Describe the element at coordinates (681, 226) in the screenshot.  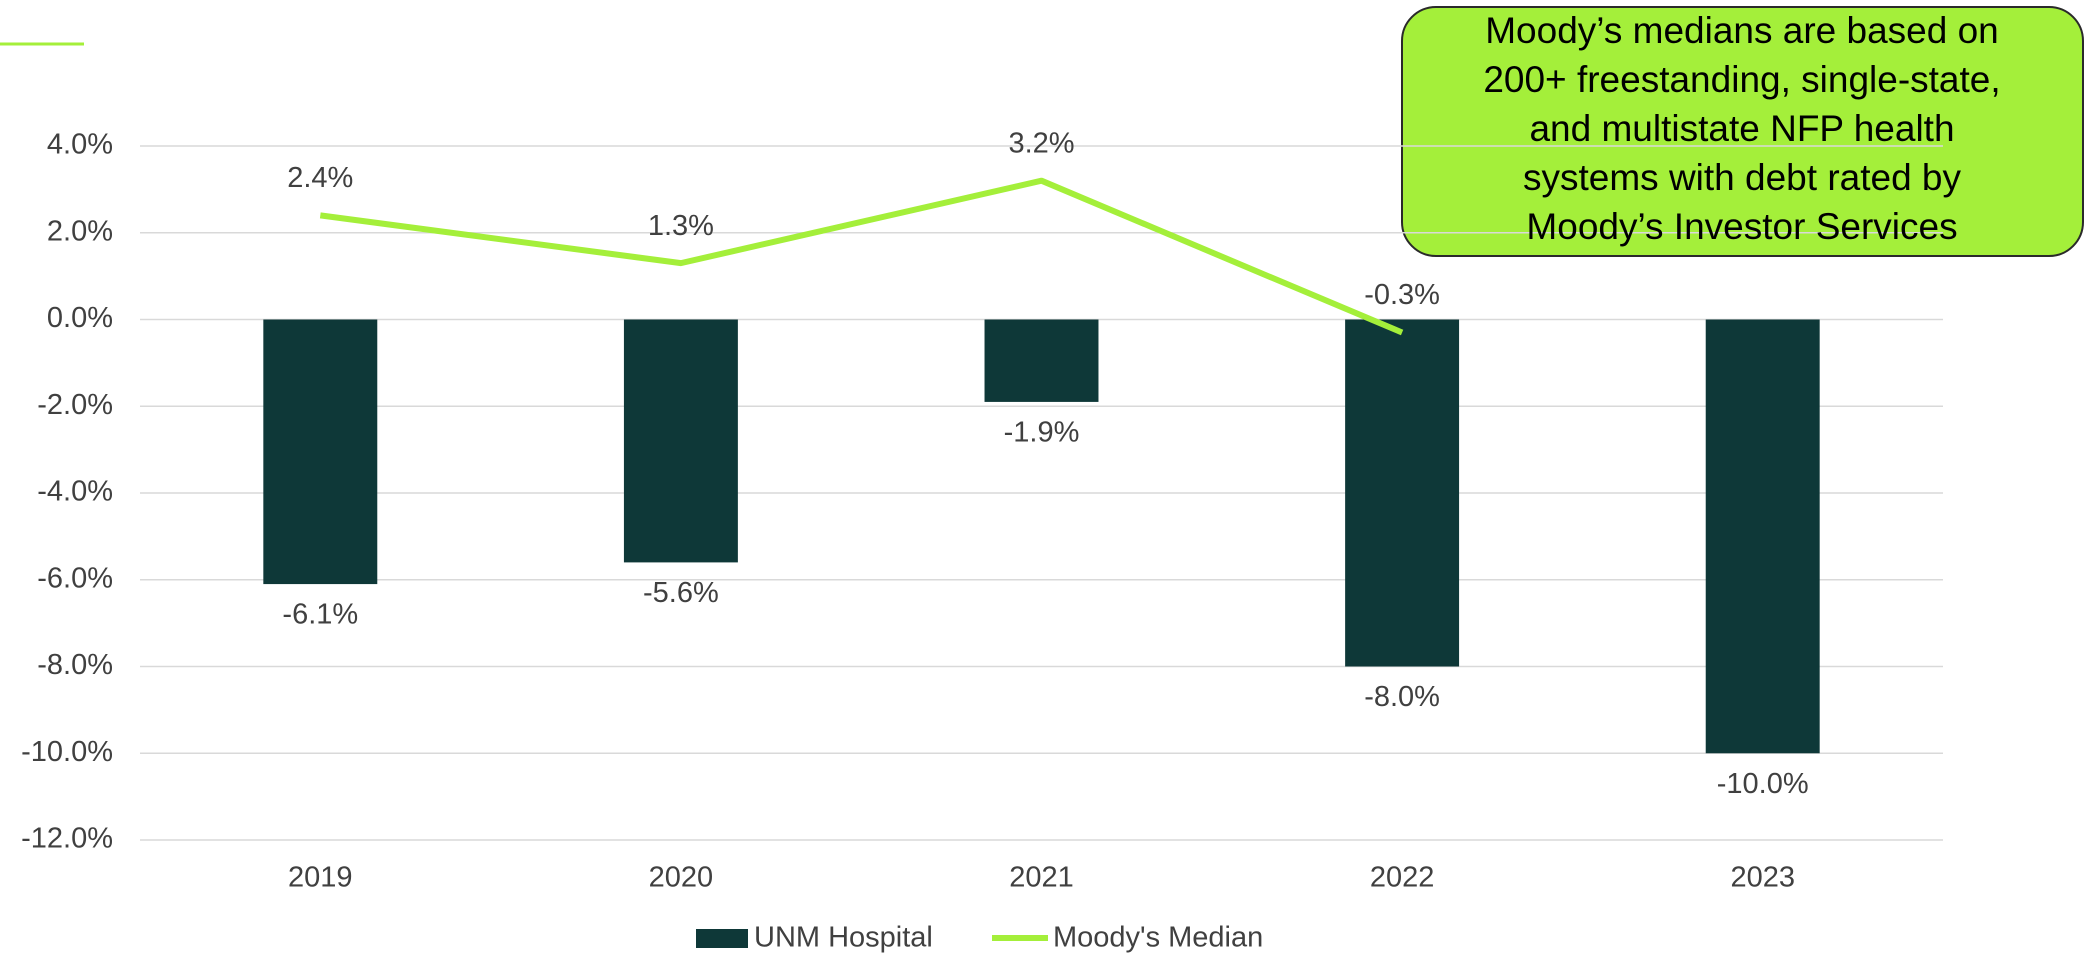
I see `data-label: 1.3%` at that location.